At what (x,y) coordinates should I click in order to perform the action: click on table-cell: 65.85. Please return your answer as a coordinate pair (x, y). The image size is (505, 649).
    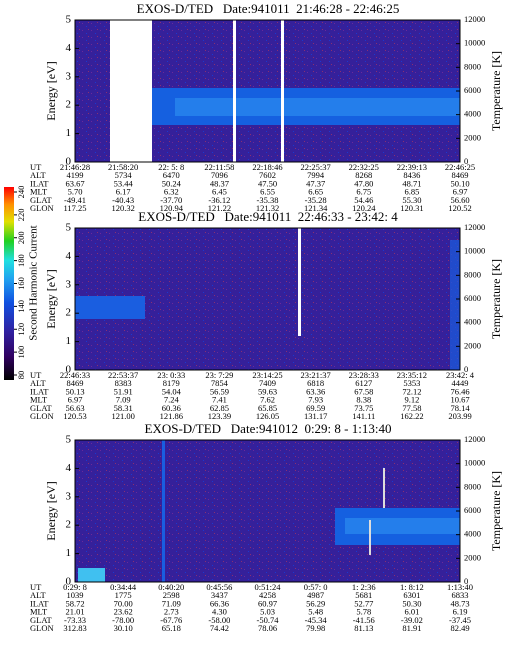
    Looking at the image, I should click on (267, 408).